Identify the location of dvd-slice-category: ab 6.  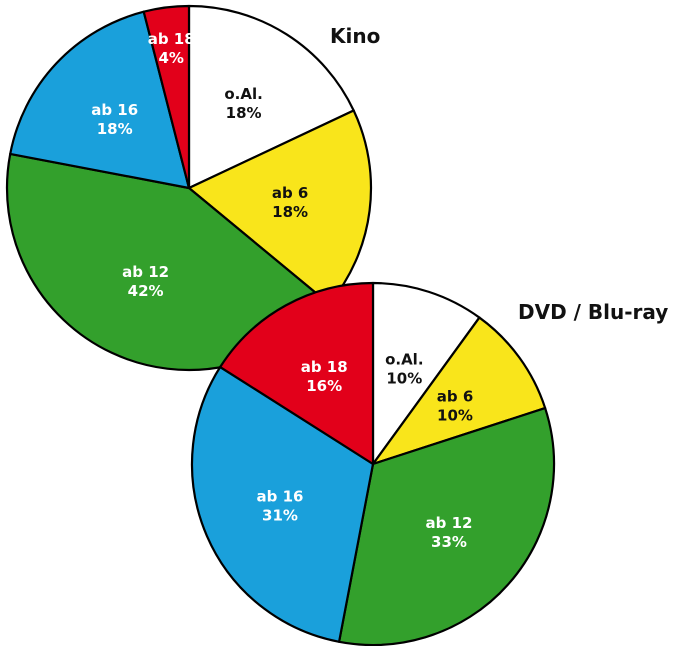
(455, 396).